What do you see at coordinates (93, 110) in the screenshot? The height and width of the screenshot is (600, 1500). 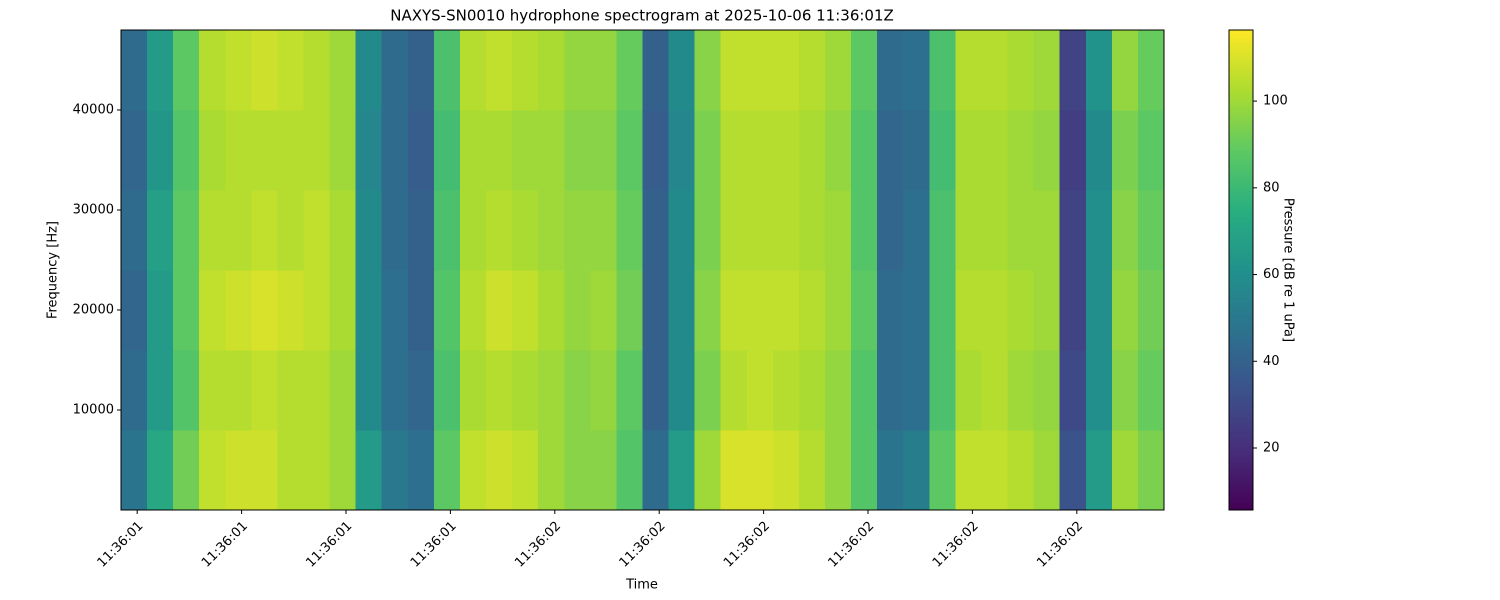 I see `y-tick-label: 40000` at bounding box center [93, 110].